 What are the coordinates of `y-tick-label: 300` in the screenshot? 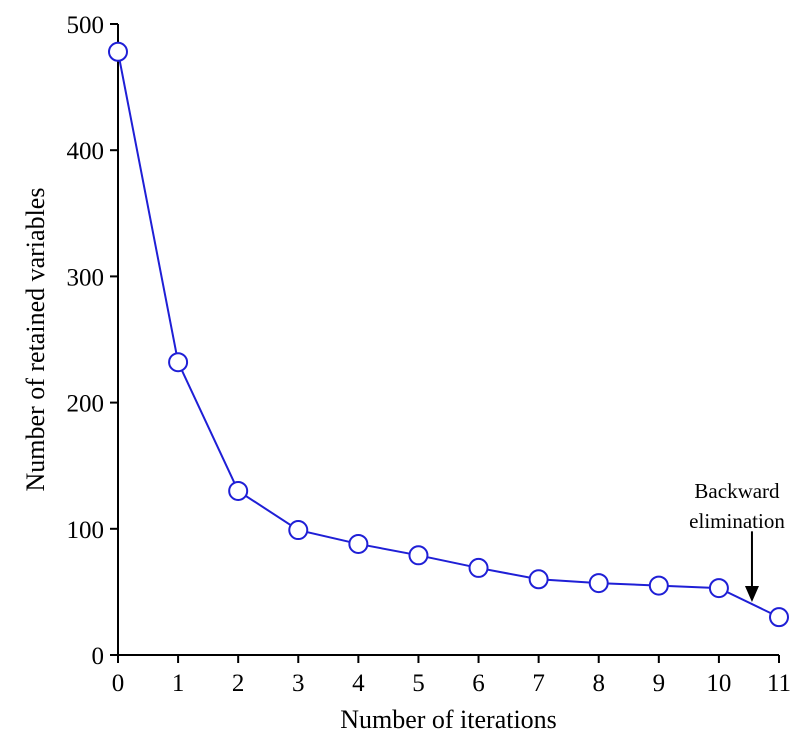 It's located at (86, 277).